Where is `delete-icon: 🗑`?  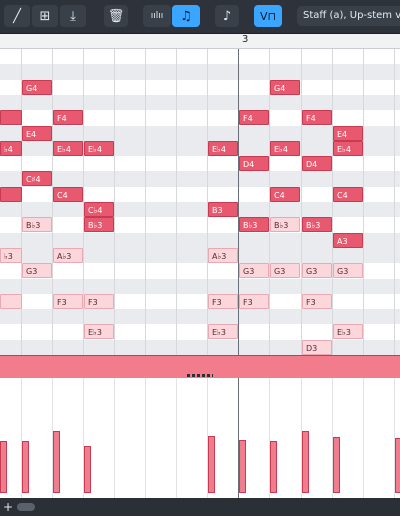 delete-icon: 🗑 is located at coordinates (116, 16).